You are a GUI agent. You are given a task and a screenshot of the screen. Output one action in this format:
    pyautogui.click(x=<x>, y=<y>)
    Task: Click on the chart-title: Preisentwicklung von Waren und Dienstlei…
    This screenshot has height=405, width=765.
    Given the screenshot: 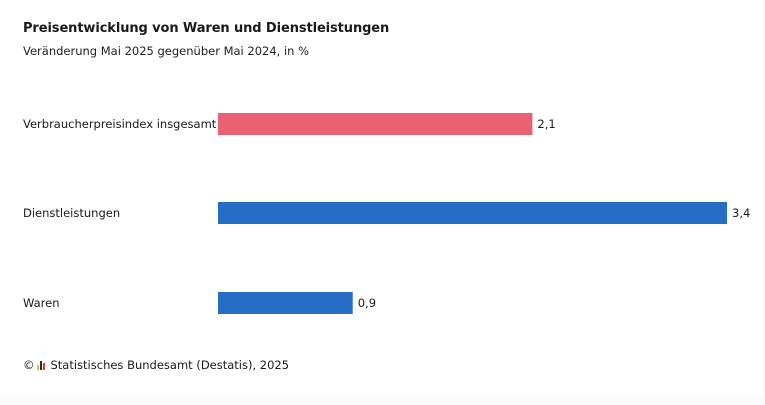 What is the action you would take?
    pyautogui.click(x=206, y=28)
    